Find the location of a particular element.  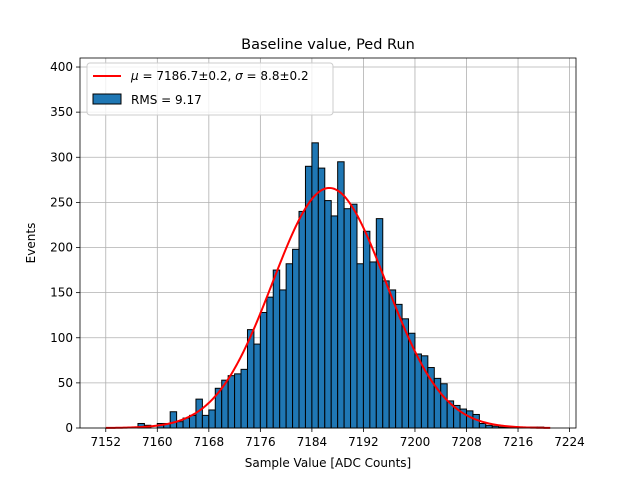

legend-box is located at coordinates (210, 89).